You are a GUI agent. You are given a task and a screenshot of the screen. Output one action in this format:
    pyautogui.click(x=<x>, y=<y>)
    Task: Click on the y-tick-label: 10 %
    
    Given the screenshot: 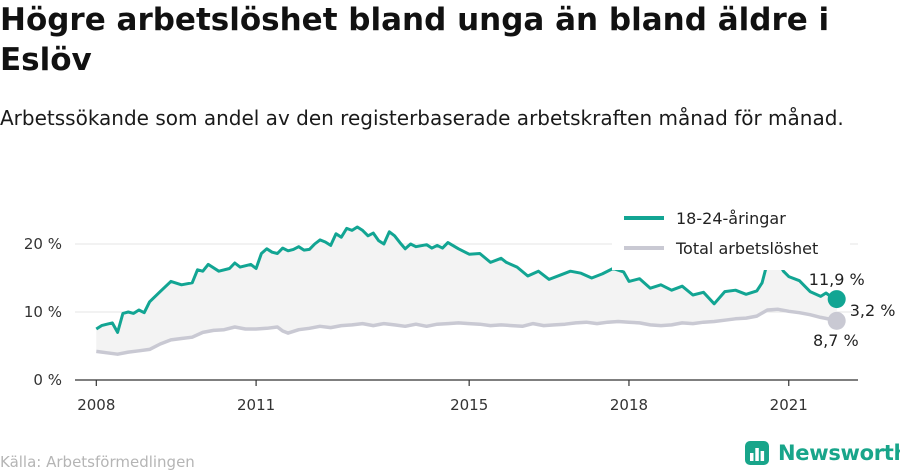 What is the action you would take?
    pyautogui.click(x=43, y=312)
    